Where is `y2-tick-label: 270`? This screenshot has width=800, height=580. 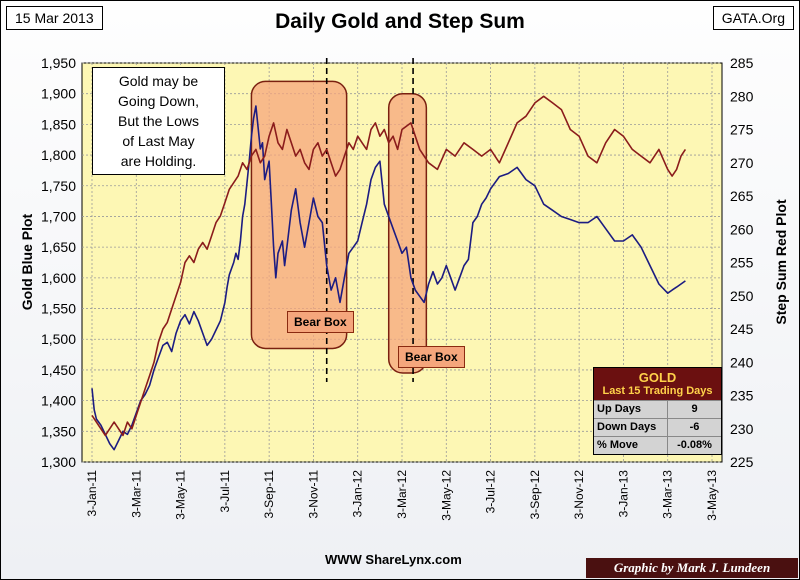 y2-tick-label: 270 is located at coordinates (742, 163).